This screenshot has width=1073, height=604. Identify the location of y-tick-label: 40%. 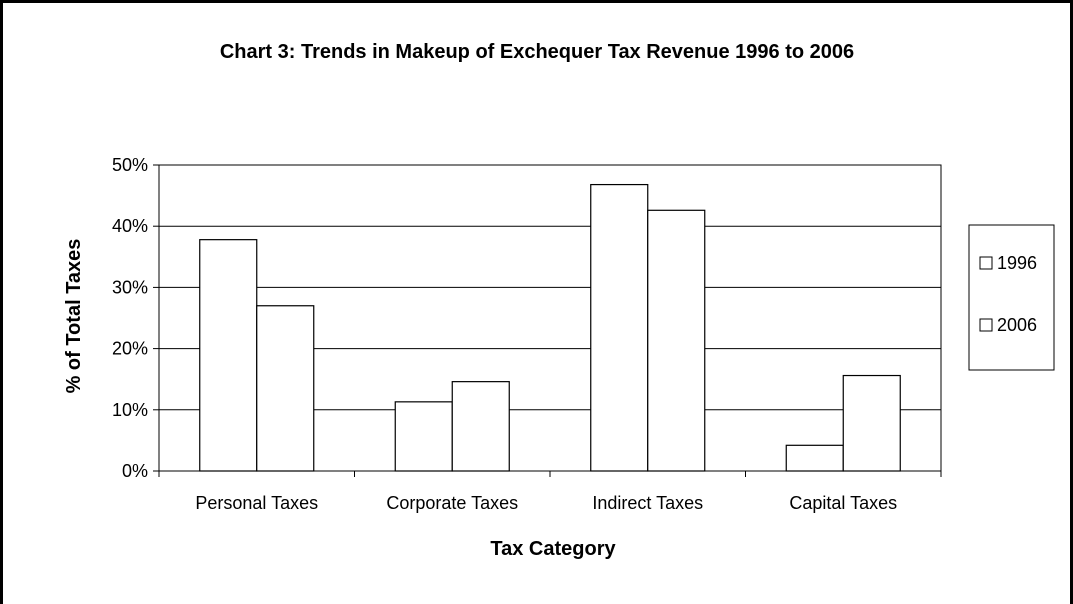
(130, 226).